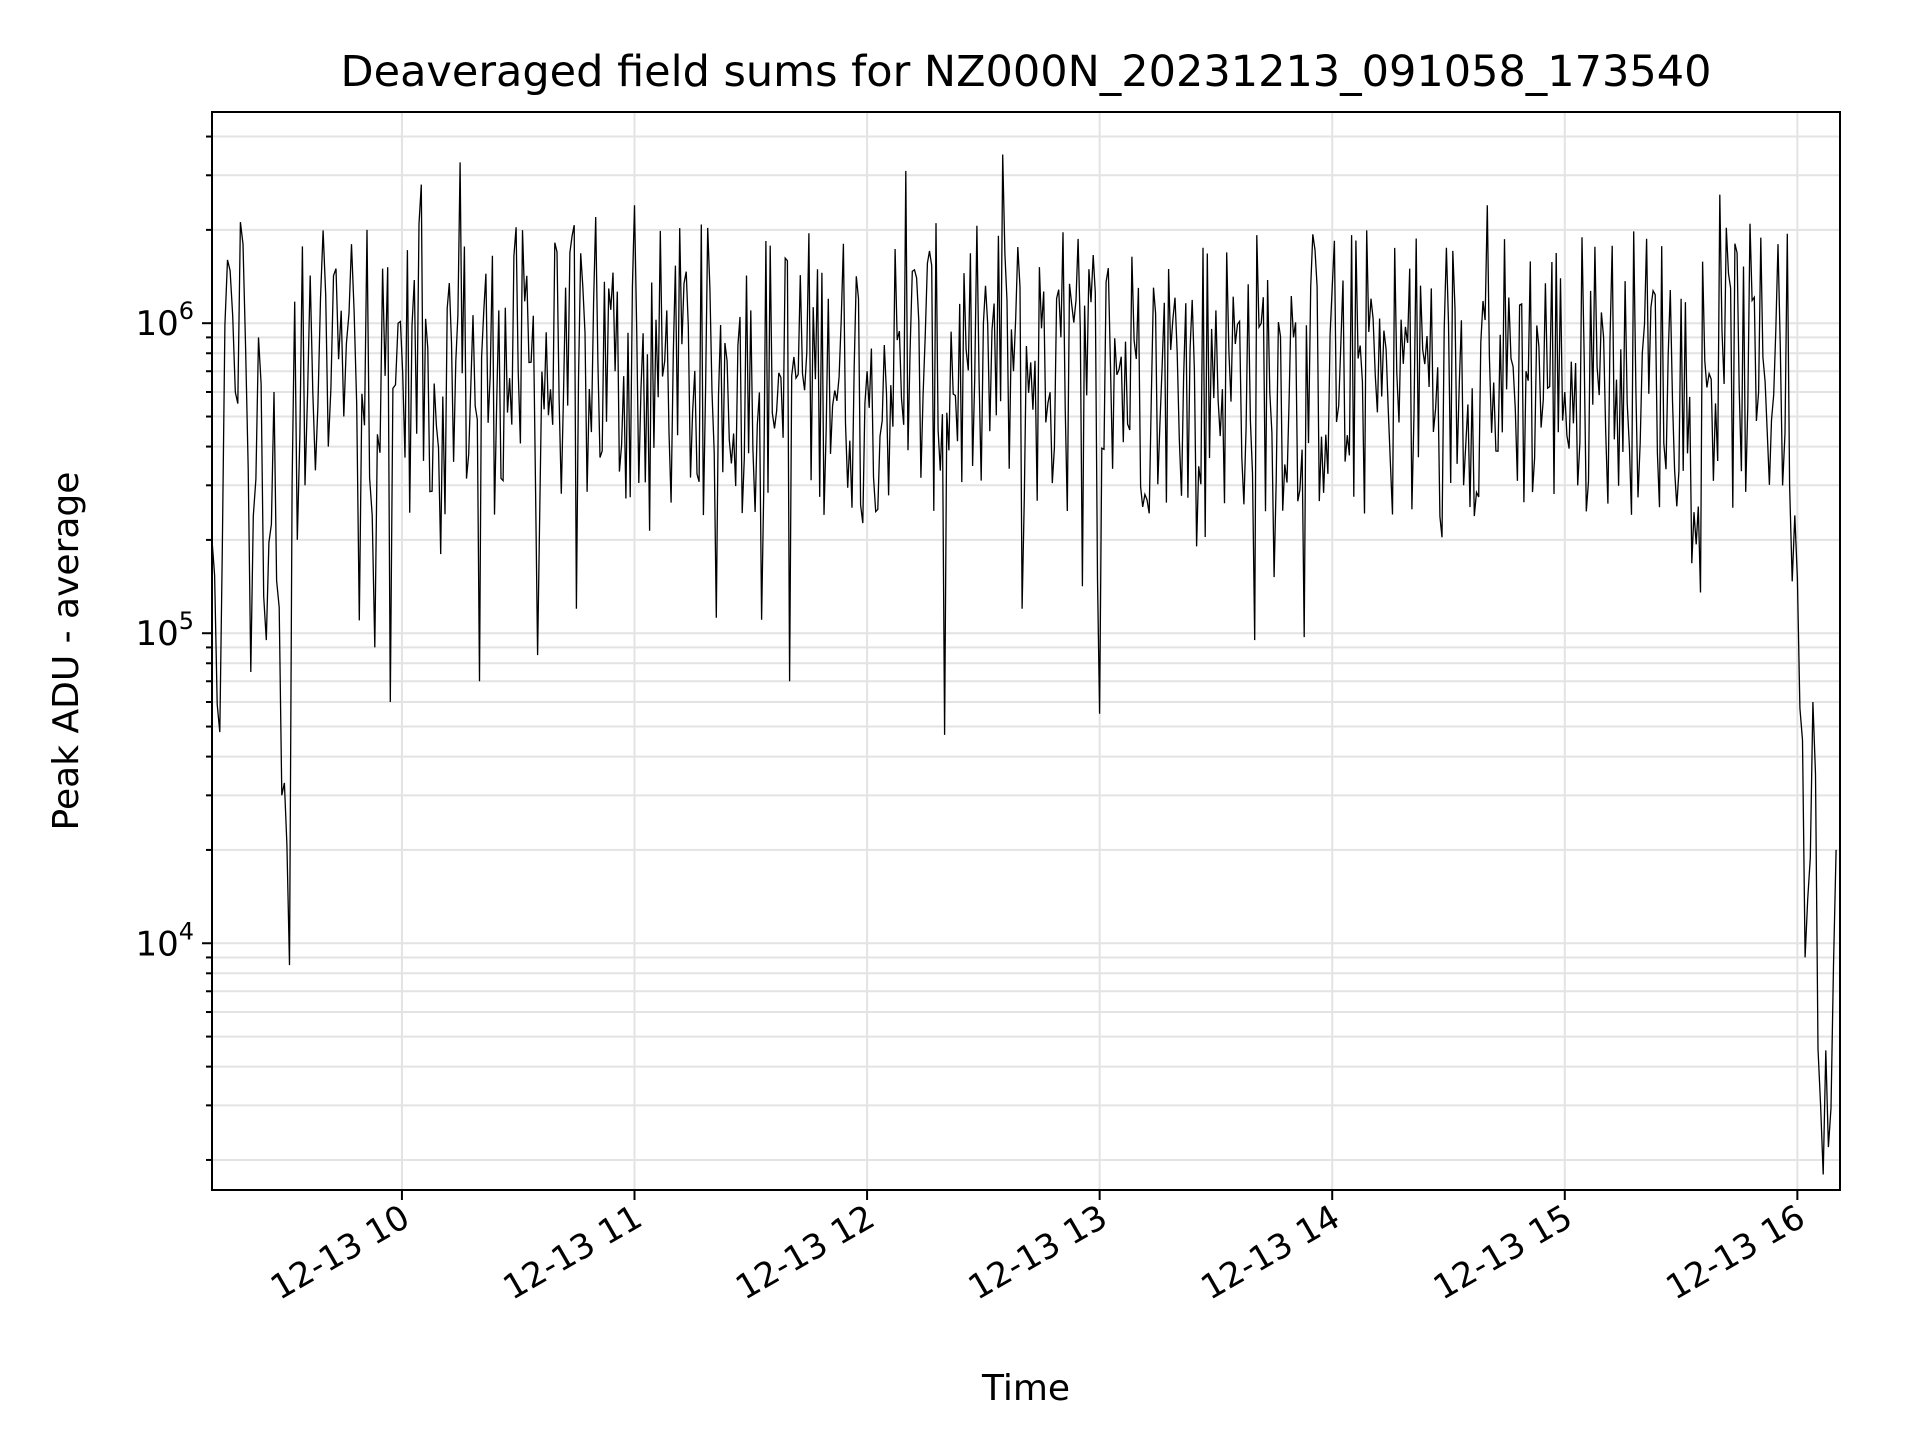 The width and height of the screenshot is (1920, 1440). I want to click on x-tick-label: 12-13 16, so click(1735, 1252).